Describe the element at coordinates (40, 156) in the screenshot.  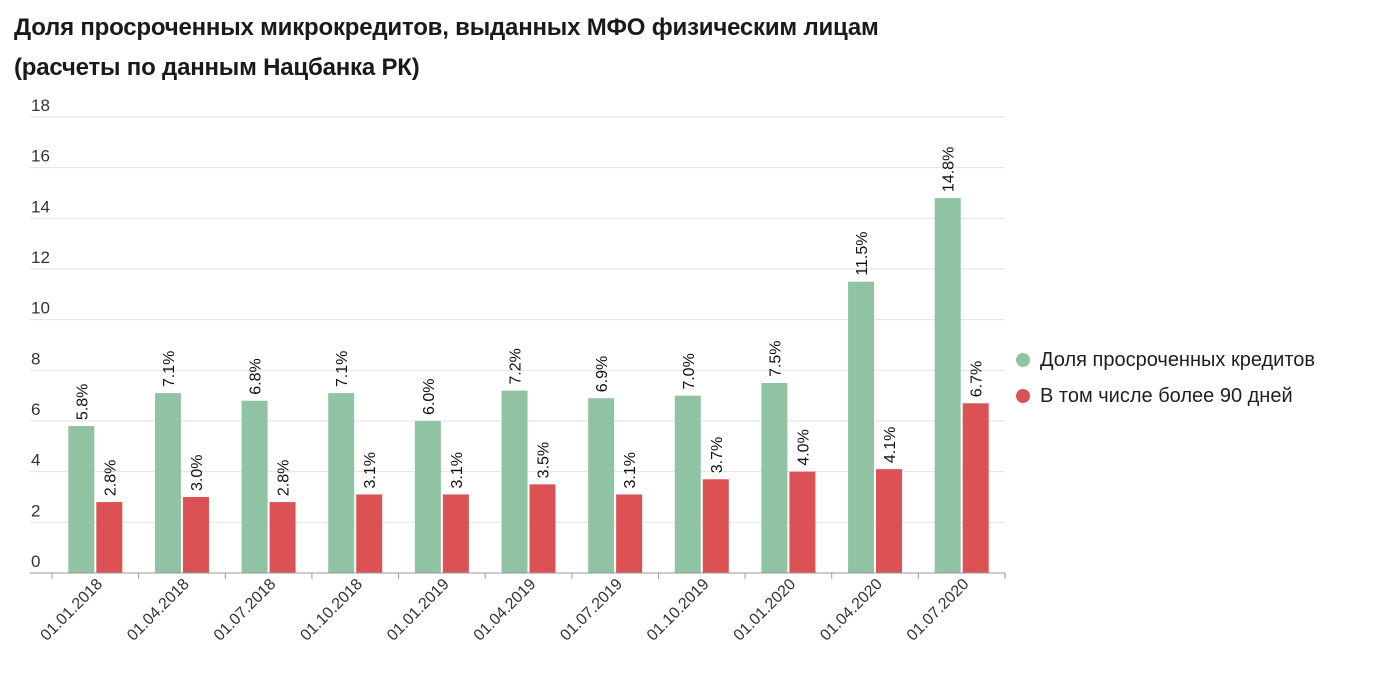
I see `y-tick-label: 16` at that location.